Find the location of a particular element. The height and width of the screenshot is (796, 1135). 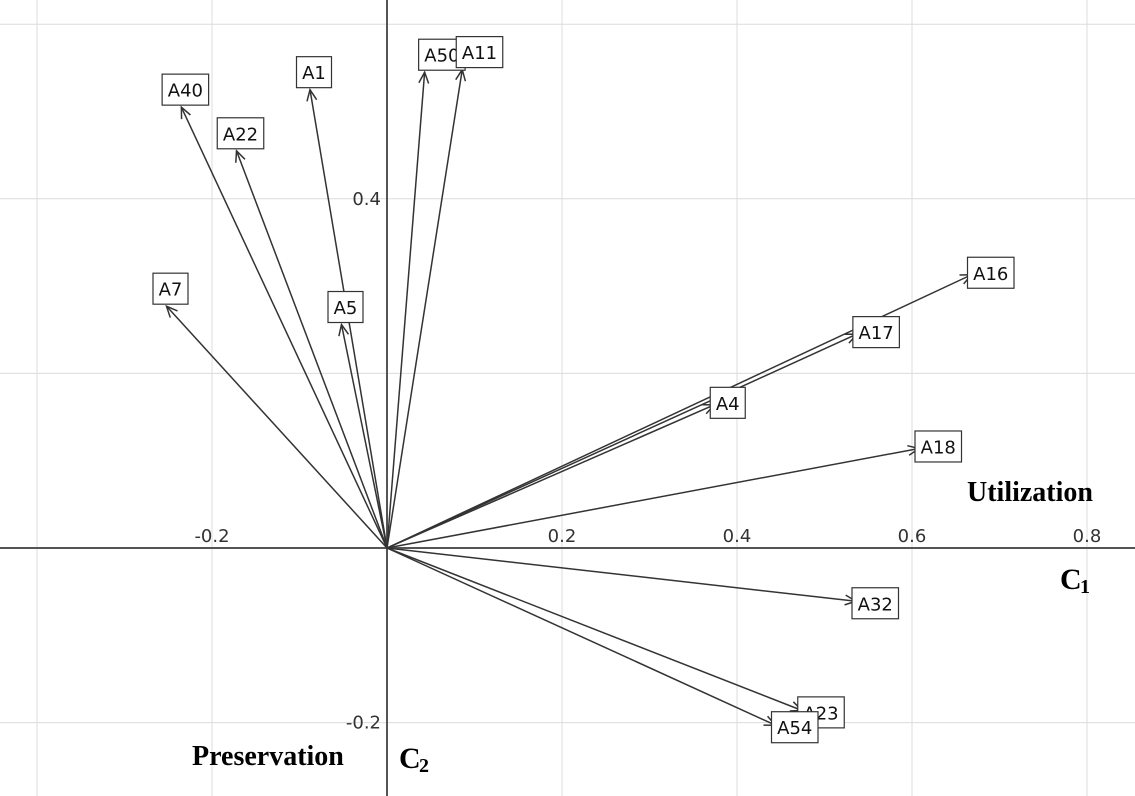

arrowhead-A7 is located at coordinates (171, 311).